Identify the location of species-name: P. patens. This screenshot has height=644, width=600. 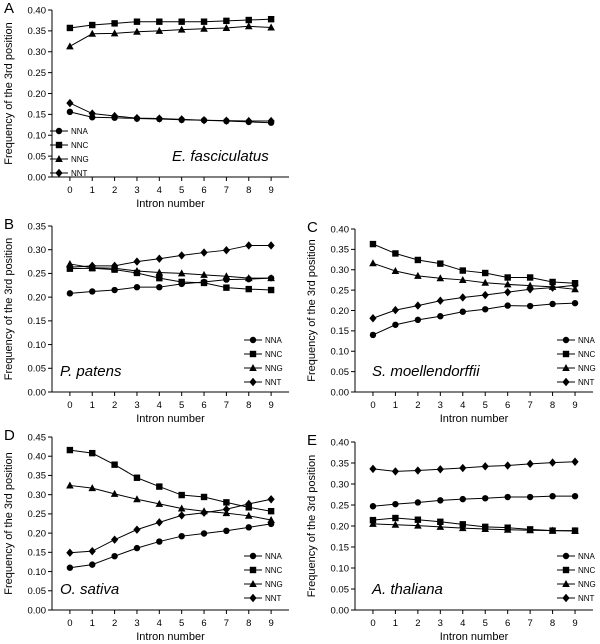
(91, 371).